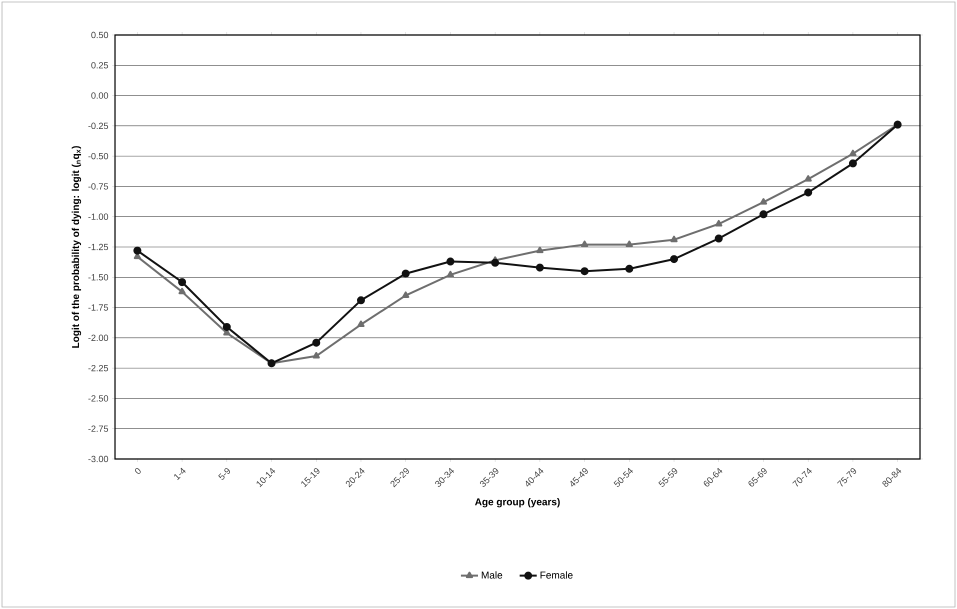 This screenshot has width=957, height=609. I want to click on legend-label: Female, so click(556, 575).